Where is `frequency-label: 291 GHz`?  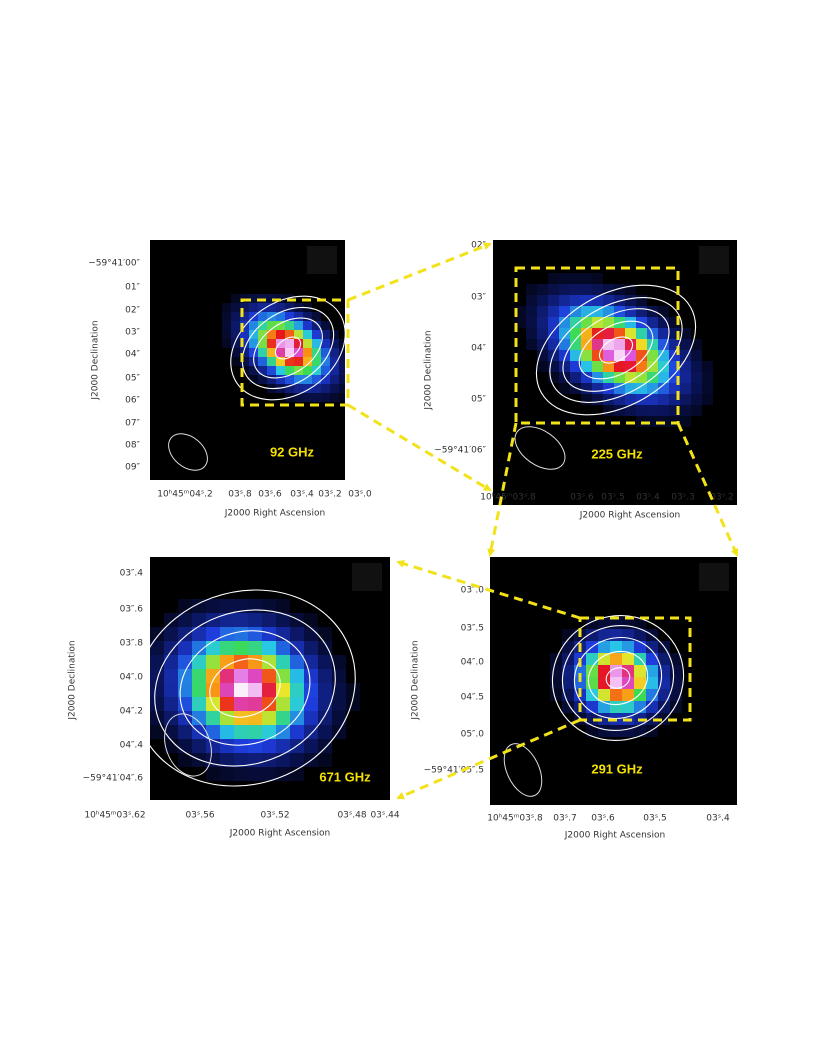
frequency-label: 291 GHz is located at coordinates (617, 768).